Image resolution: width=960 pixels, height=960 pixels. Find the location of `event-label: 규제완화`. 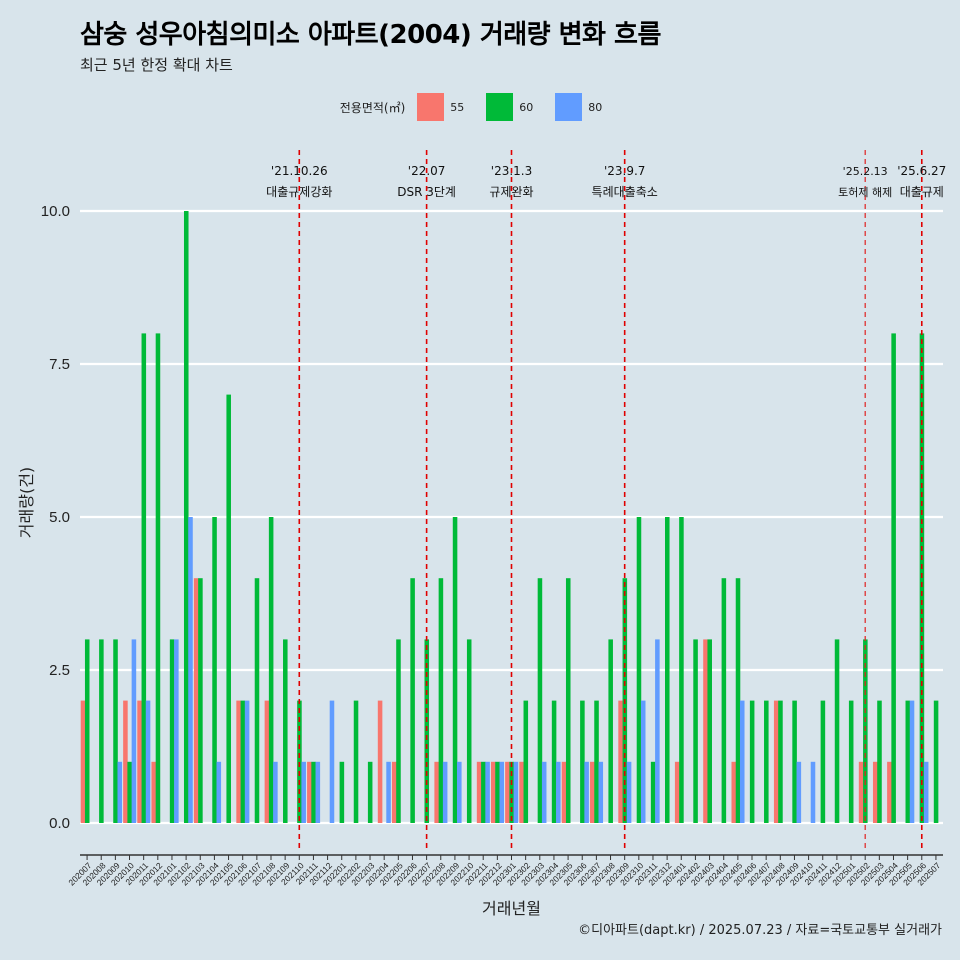

event-label: 규제완화 is located at coordinates (511, 192).